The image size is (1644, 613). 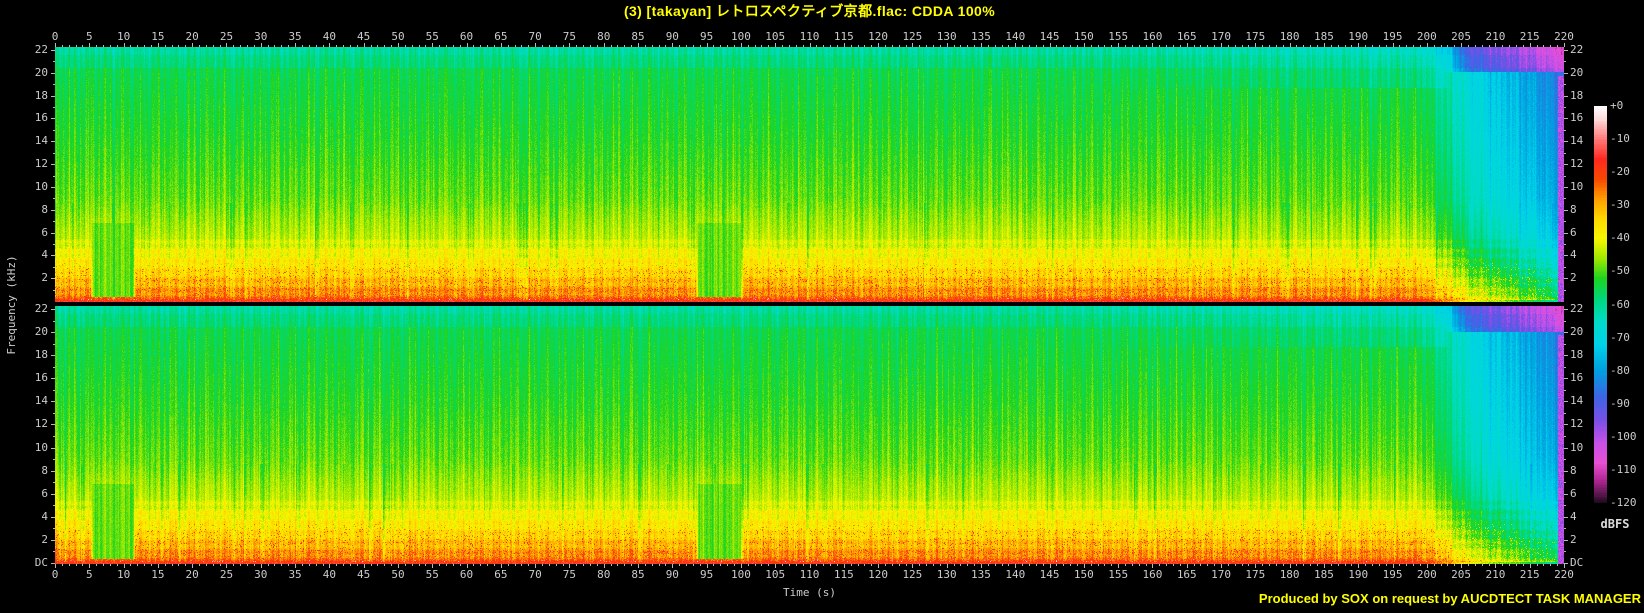 I want to click on legend-tick-label: -10, so click(x=1620, y=139).